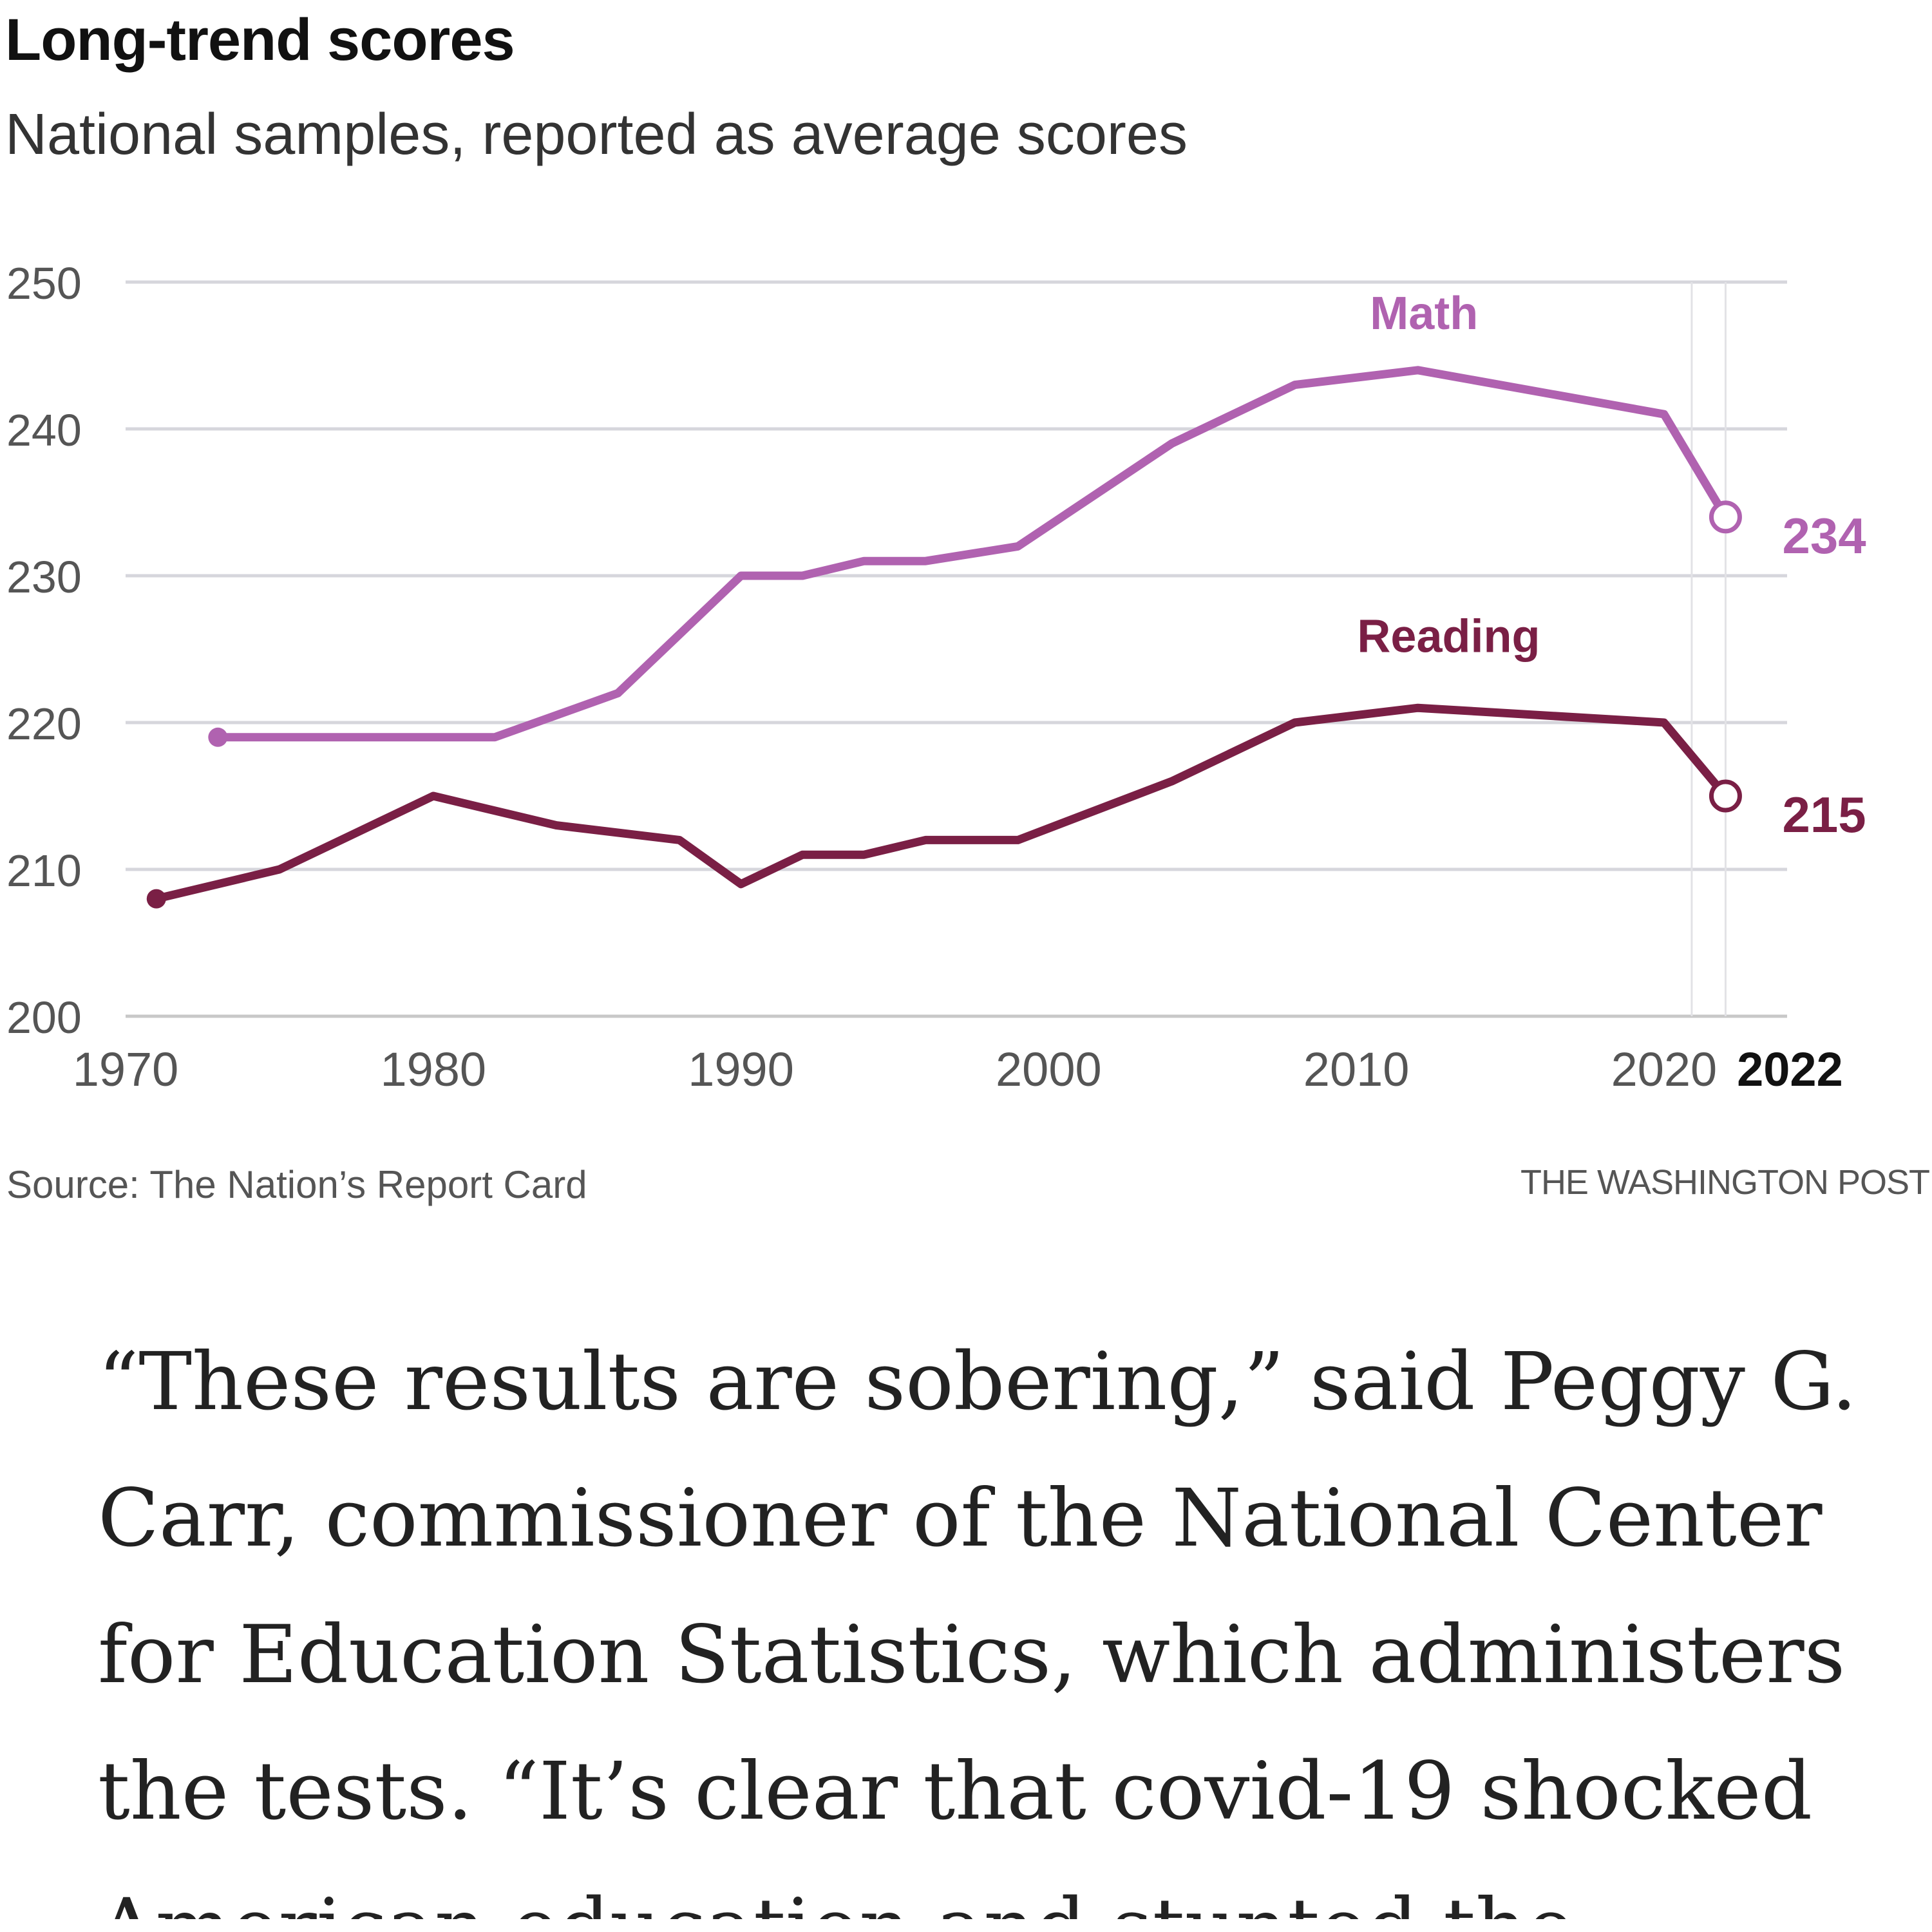 This screenshot has width=1932, height=1932. Describe the element at coordinates (1725, 517) in the screenshot. I see `math-point-2022` at that location.